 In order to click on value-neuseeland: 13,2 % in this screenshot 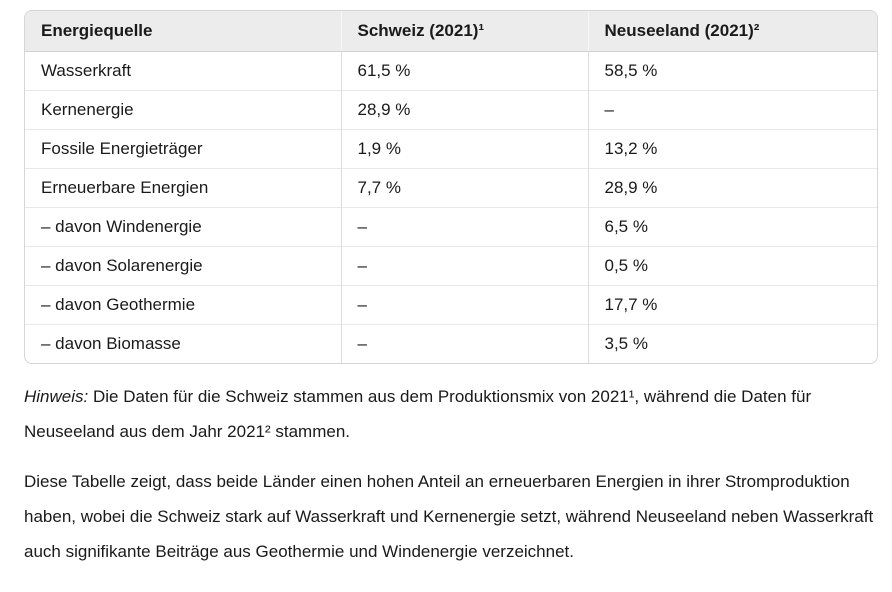, I will do `click(732, 148)`.